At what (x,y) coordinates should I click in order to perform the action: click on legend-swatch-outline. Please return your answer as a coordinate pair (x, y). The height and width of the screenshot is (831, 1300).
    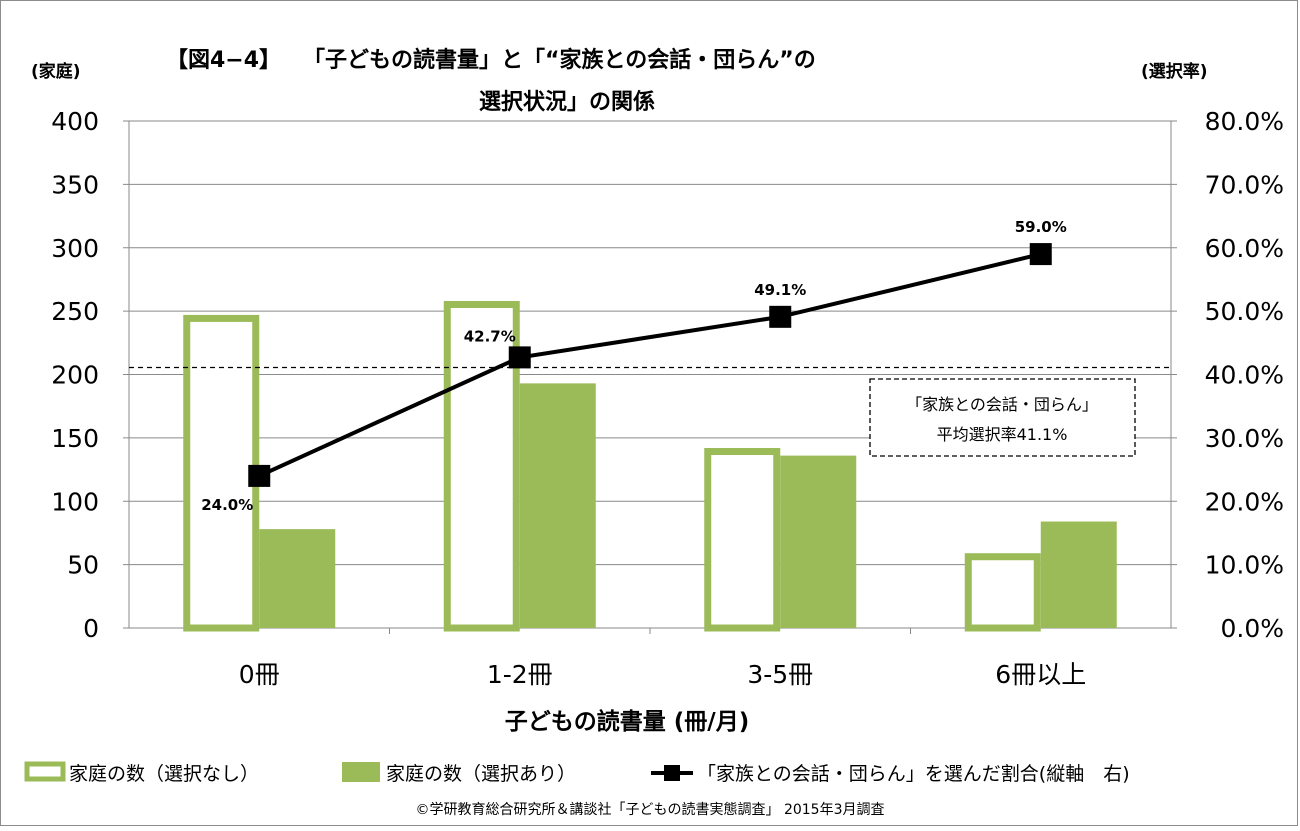
    Looking at the image, I should click on (45, 771).